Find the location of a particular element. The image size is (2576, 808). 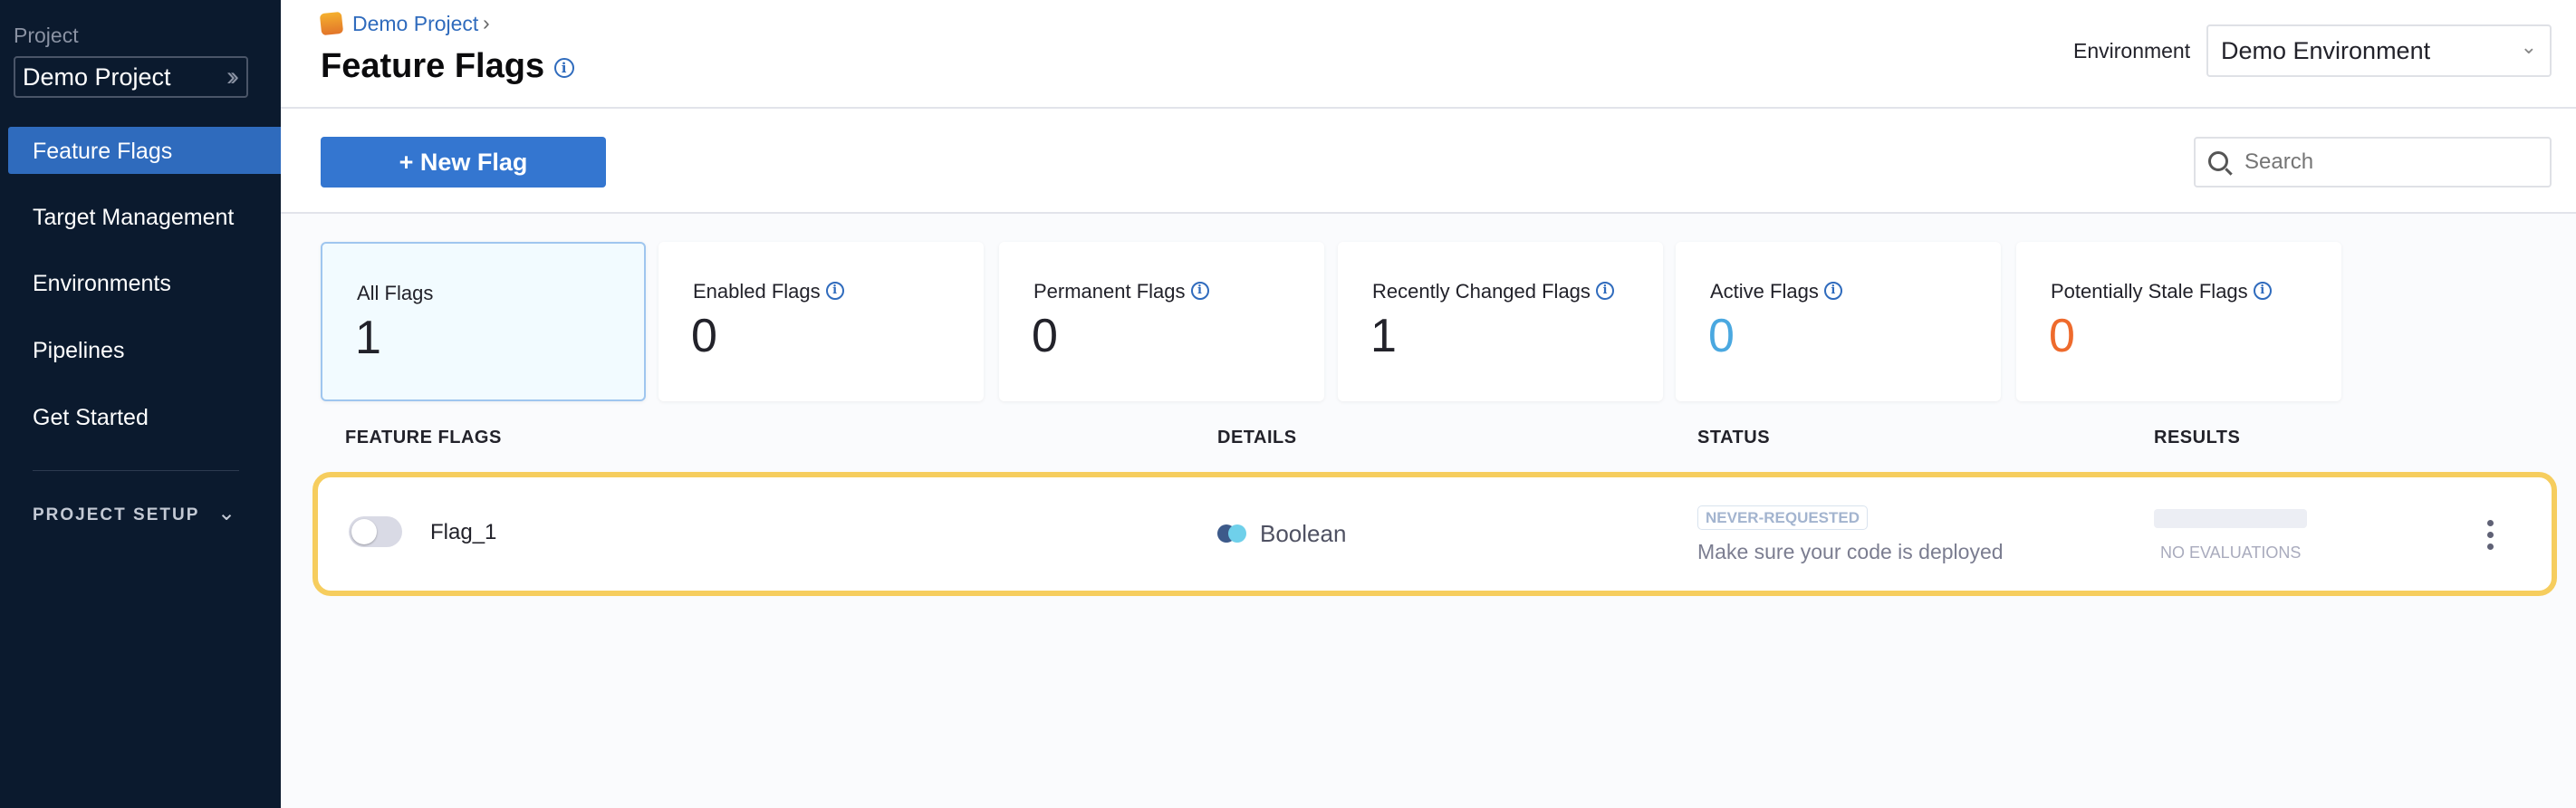

stat-card-active-flags: Active Flags i 0 is located at coordinates (1838, 321).